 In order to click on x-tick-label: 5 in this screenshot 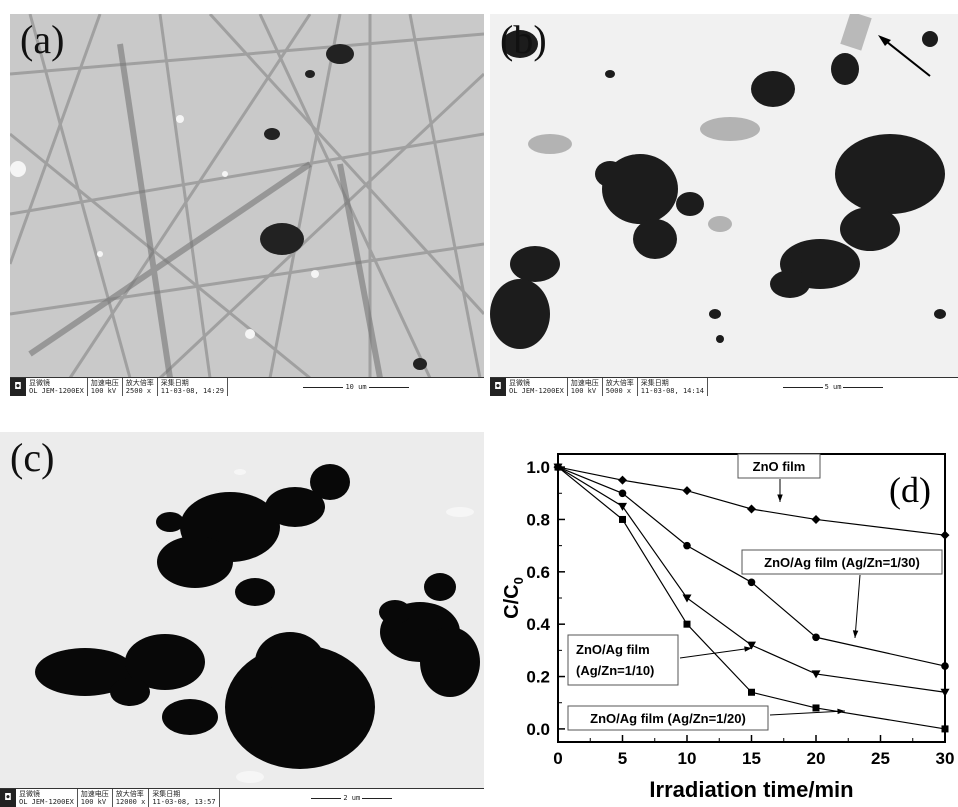, I will do `click(622, 758)`.